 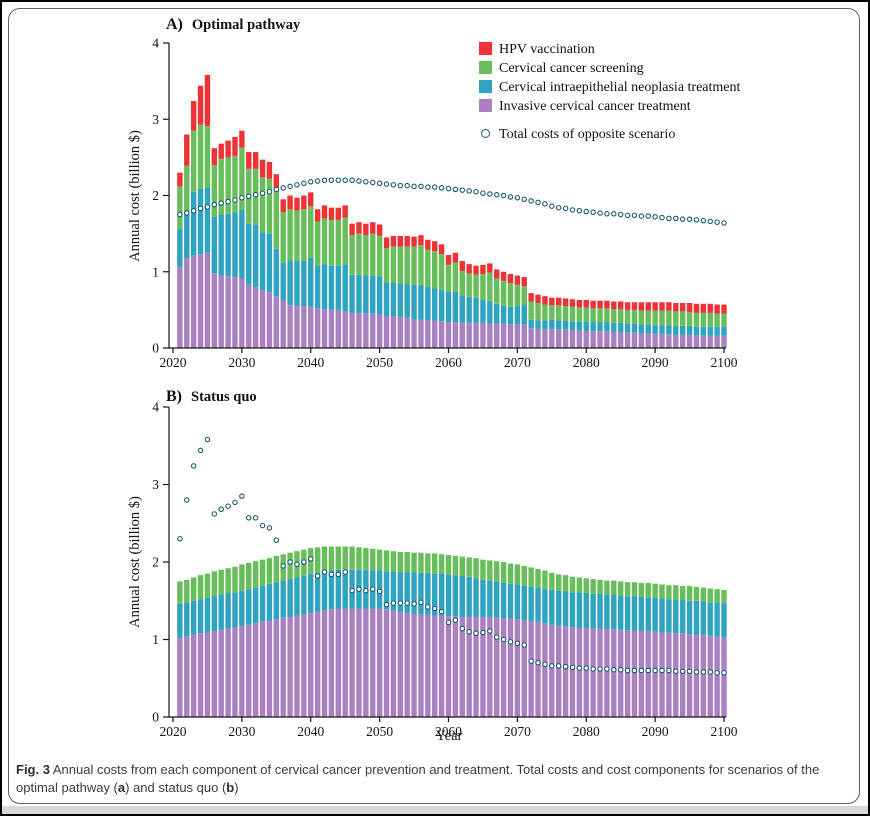 I want to click on x-tick-label: 2060, so click(x=448, y=362).